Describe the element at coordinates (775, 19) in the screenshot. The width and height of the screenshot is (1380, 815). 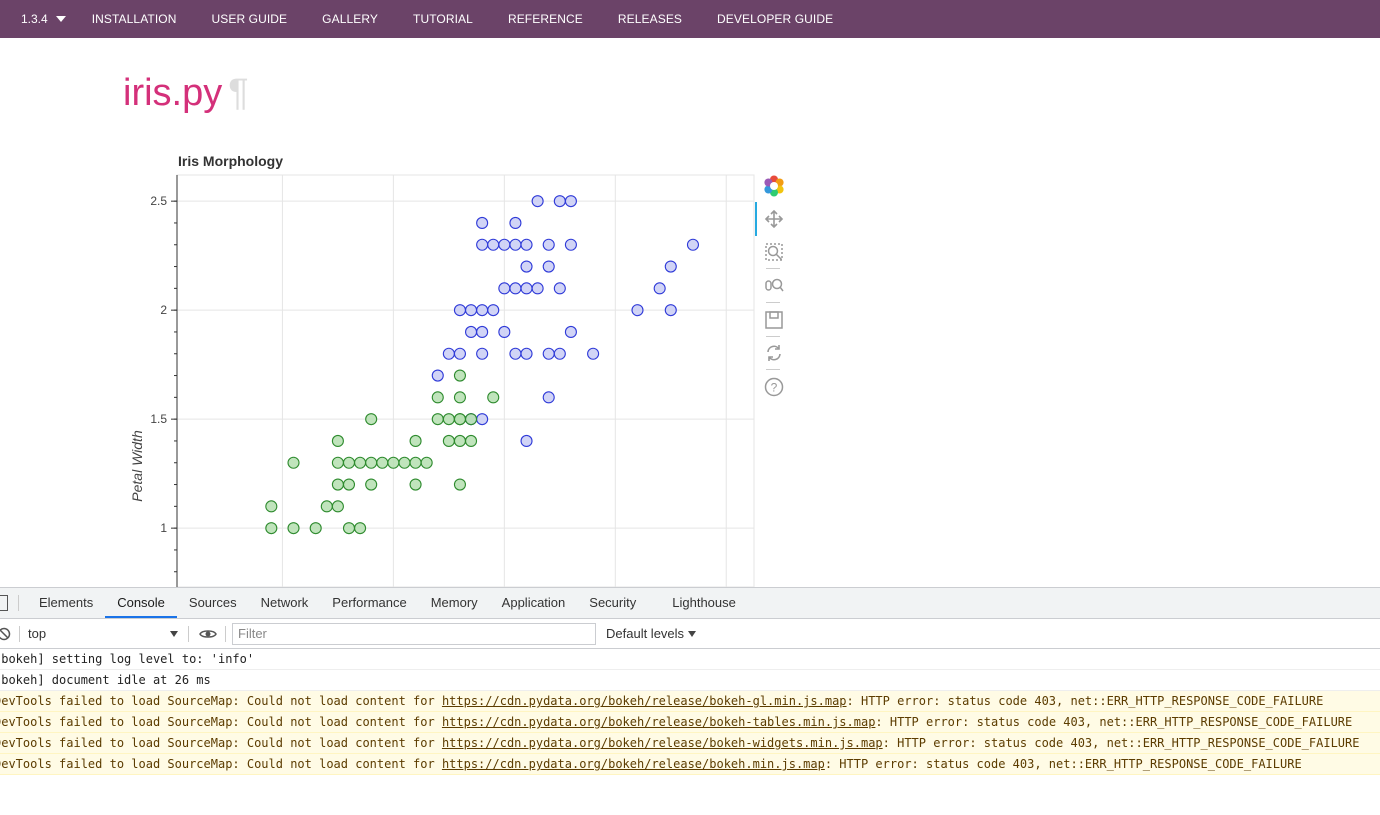
I see `nav-developer-guide: DEVELOPER GUIDE` at that location.